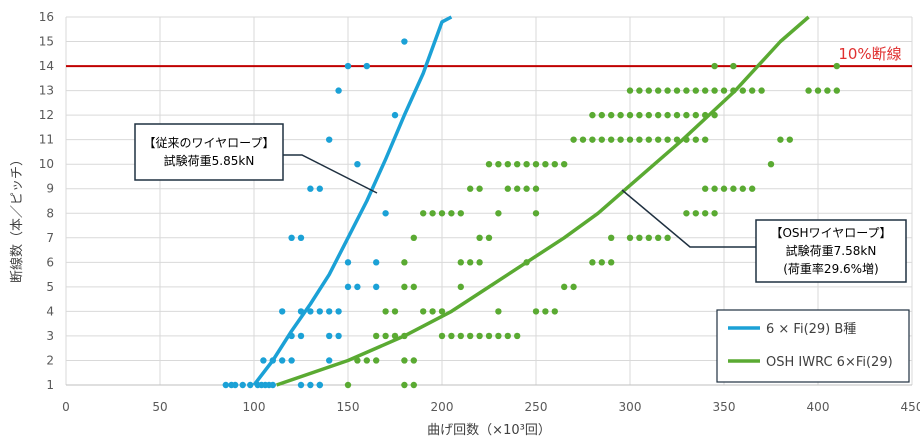  Describe the element at coordinates (813, 346) in the screenshot. I see `legend-box` at that location.